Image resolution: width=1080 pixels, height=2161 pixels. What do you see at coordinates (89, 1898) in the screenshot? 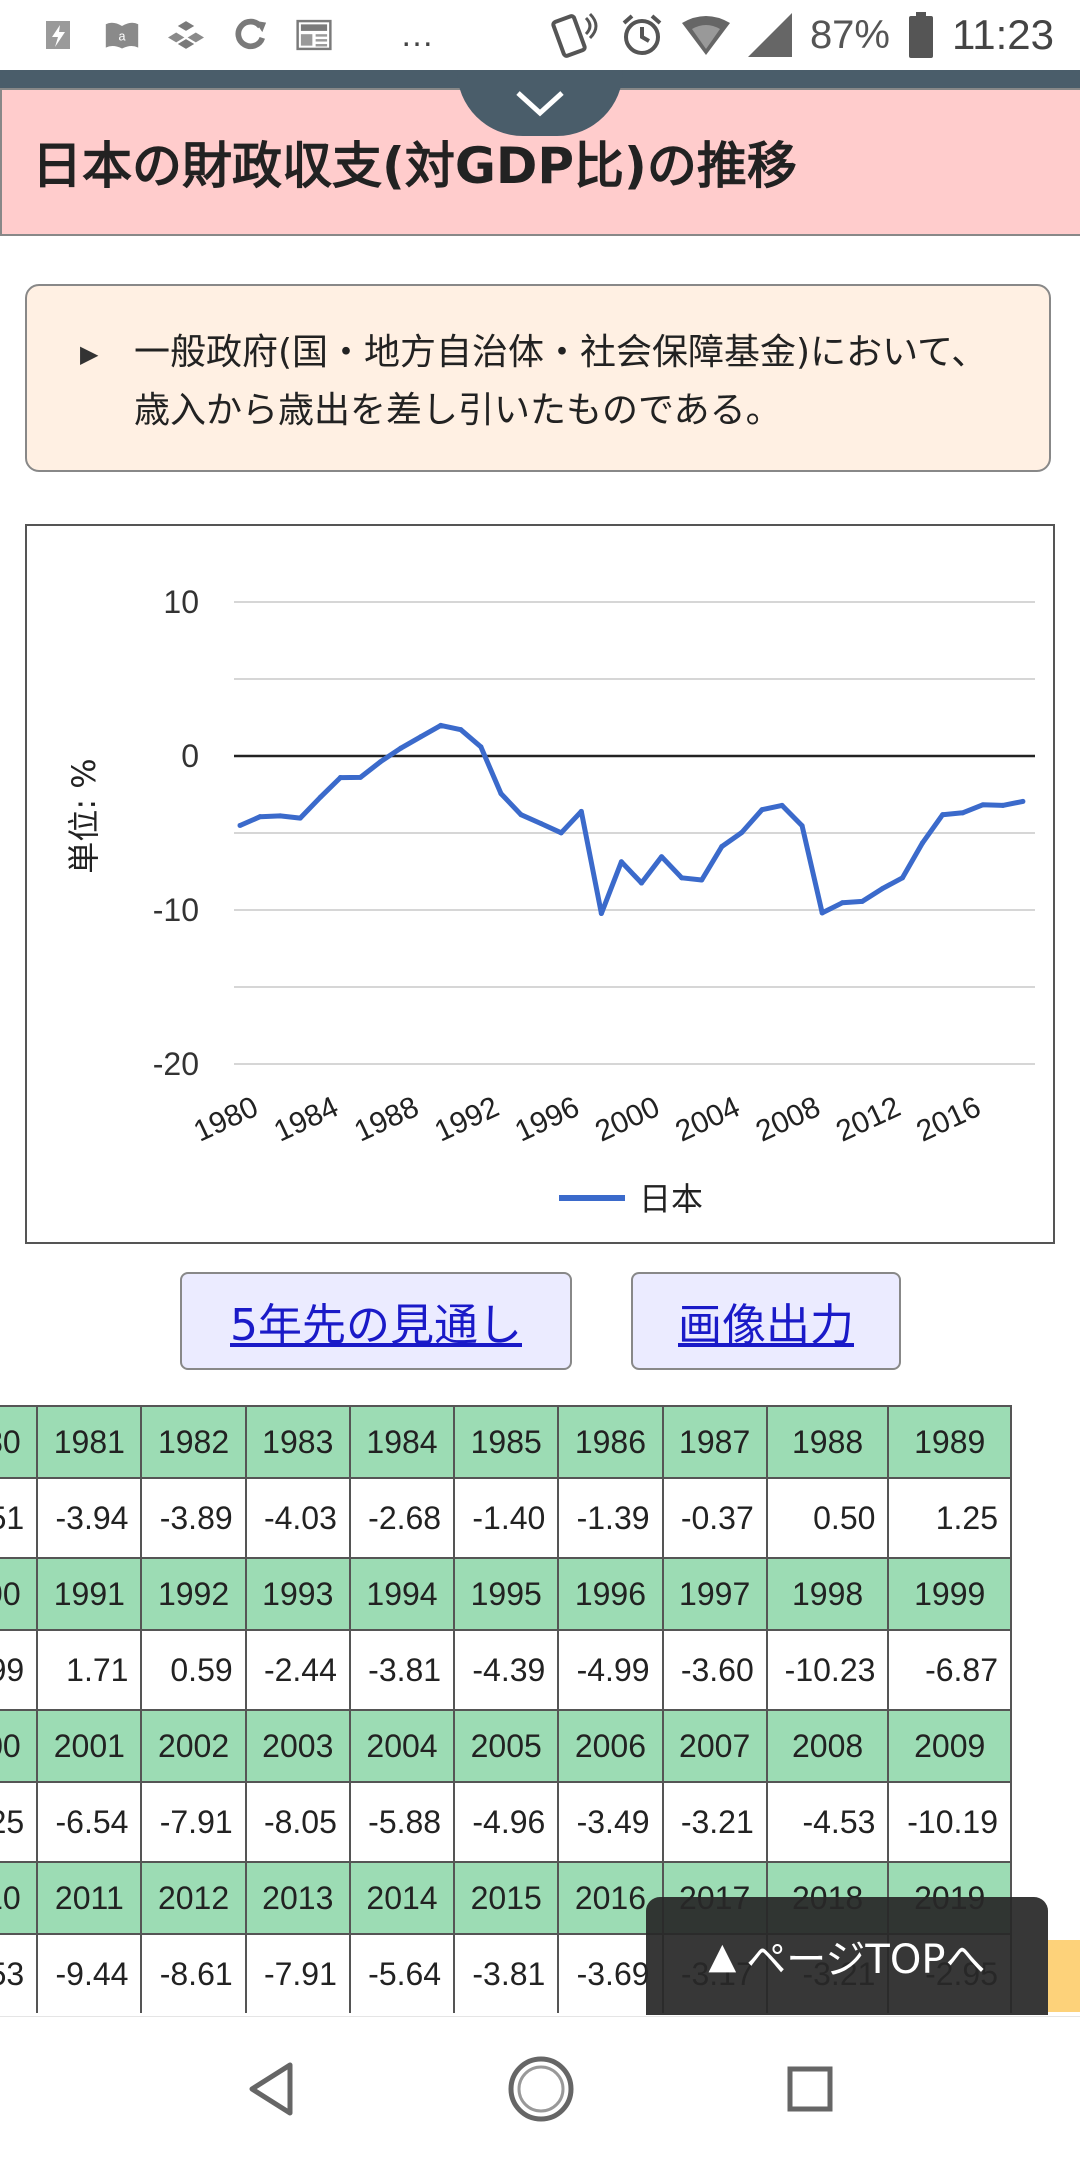
I see `year-cell: 2011` at bounding box center [89, 1898].